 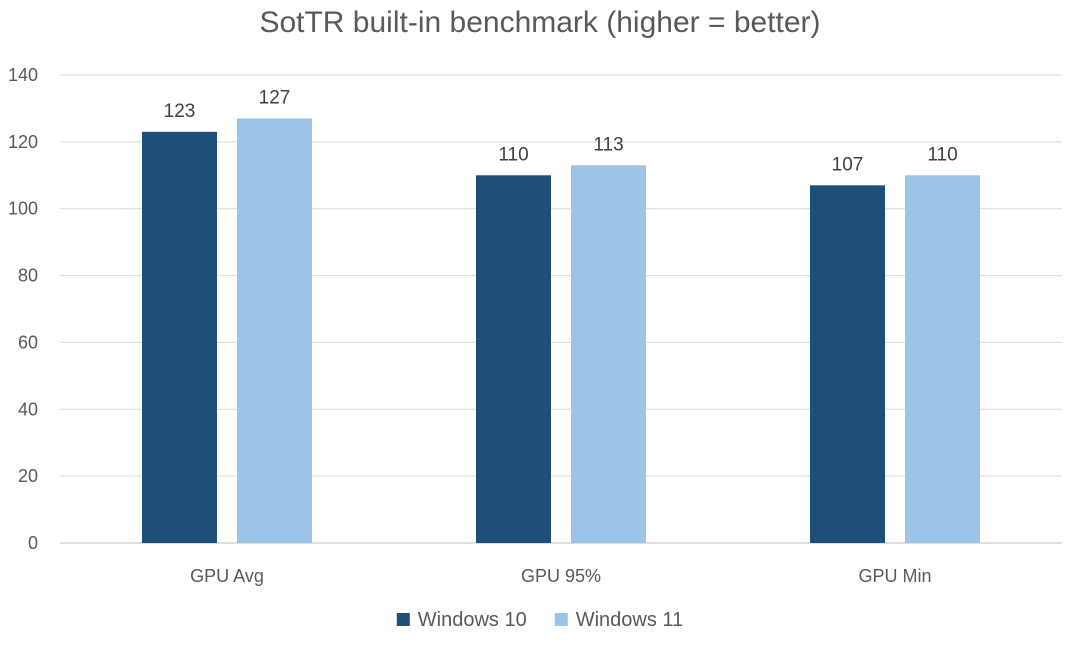 What do you see at coordinates (180, 111) in the screenshot?
I see `data-label: 123` at bounding box center [180, 111].